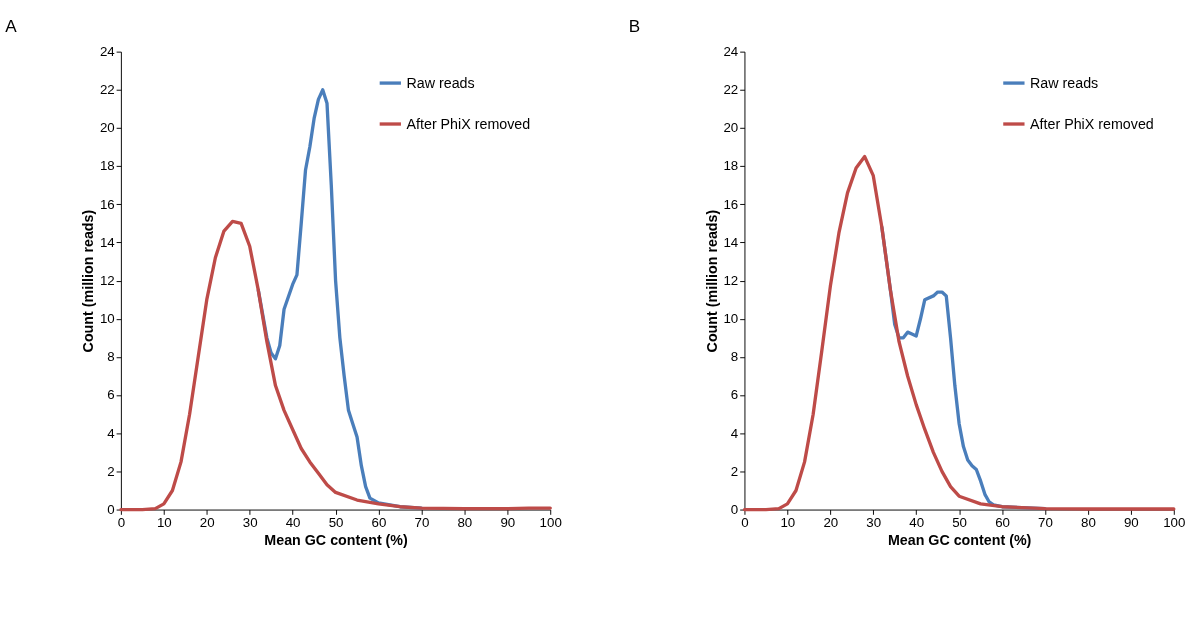 This screenshot has height=635, width=1190. I want to click on chart-title: B, so click(634, 25).